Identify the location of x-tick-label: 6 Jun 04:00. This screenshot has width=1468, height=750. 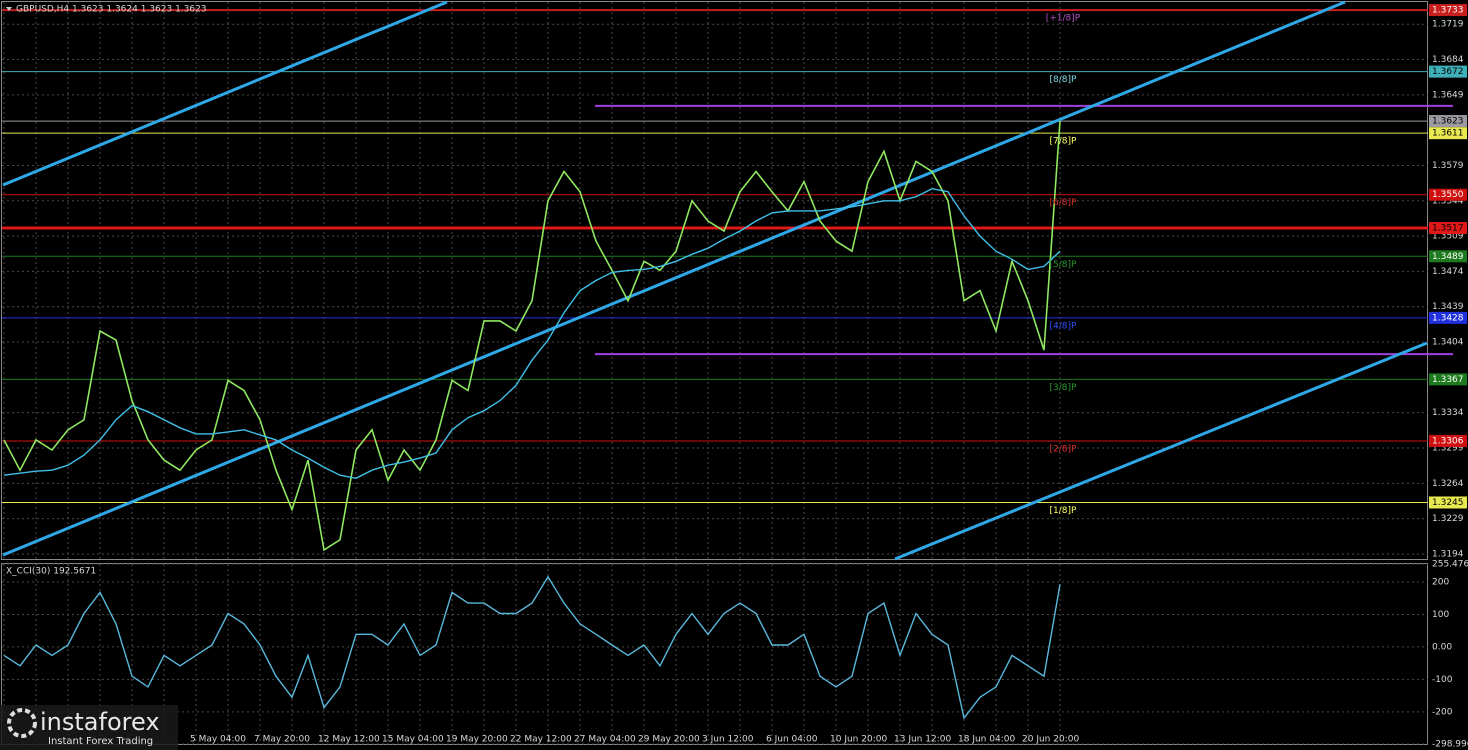
(792, 740).